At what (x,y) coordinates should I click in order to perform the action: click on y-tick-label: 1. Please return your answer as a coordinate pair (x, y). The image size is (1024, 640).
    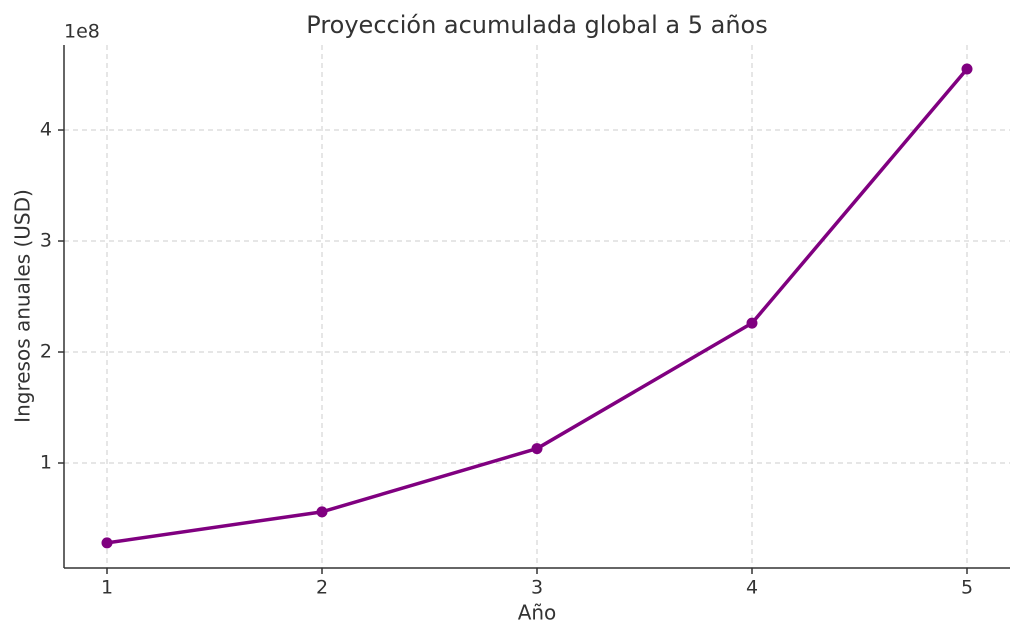
    Looking at the image, I should click on (46, 463).